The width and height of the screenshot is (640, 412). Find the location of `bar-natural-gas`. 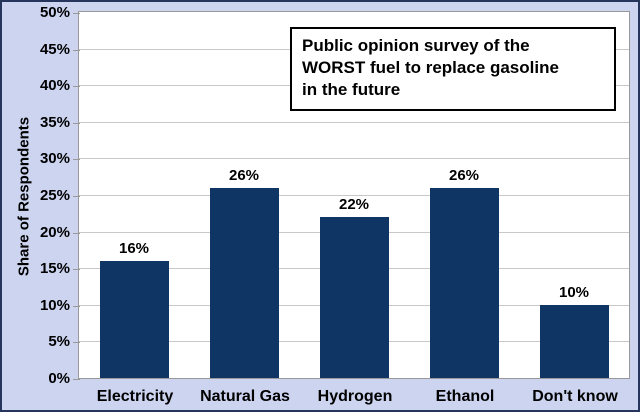

bar-natural-gas is located at coordinates (244, 283).